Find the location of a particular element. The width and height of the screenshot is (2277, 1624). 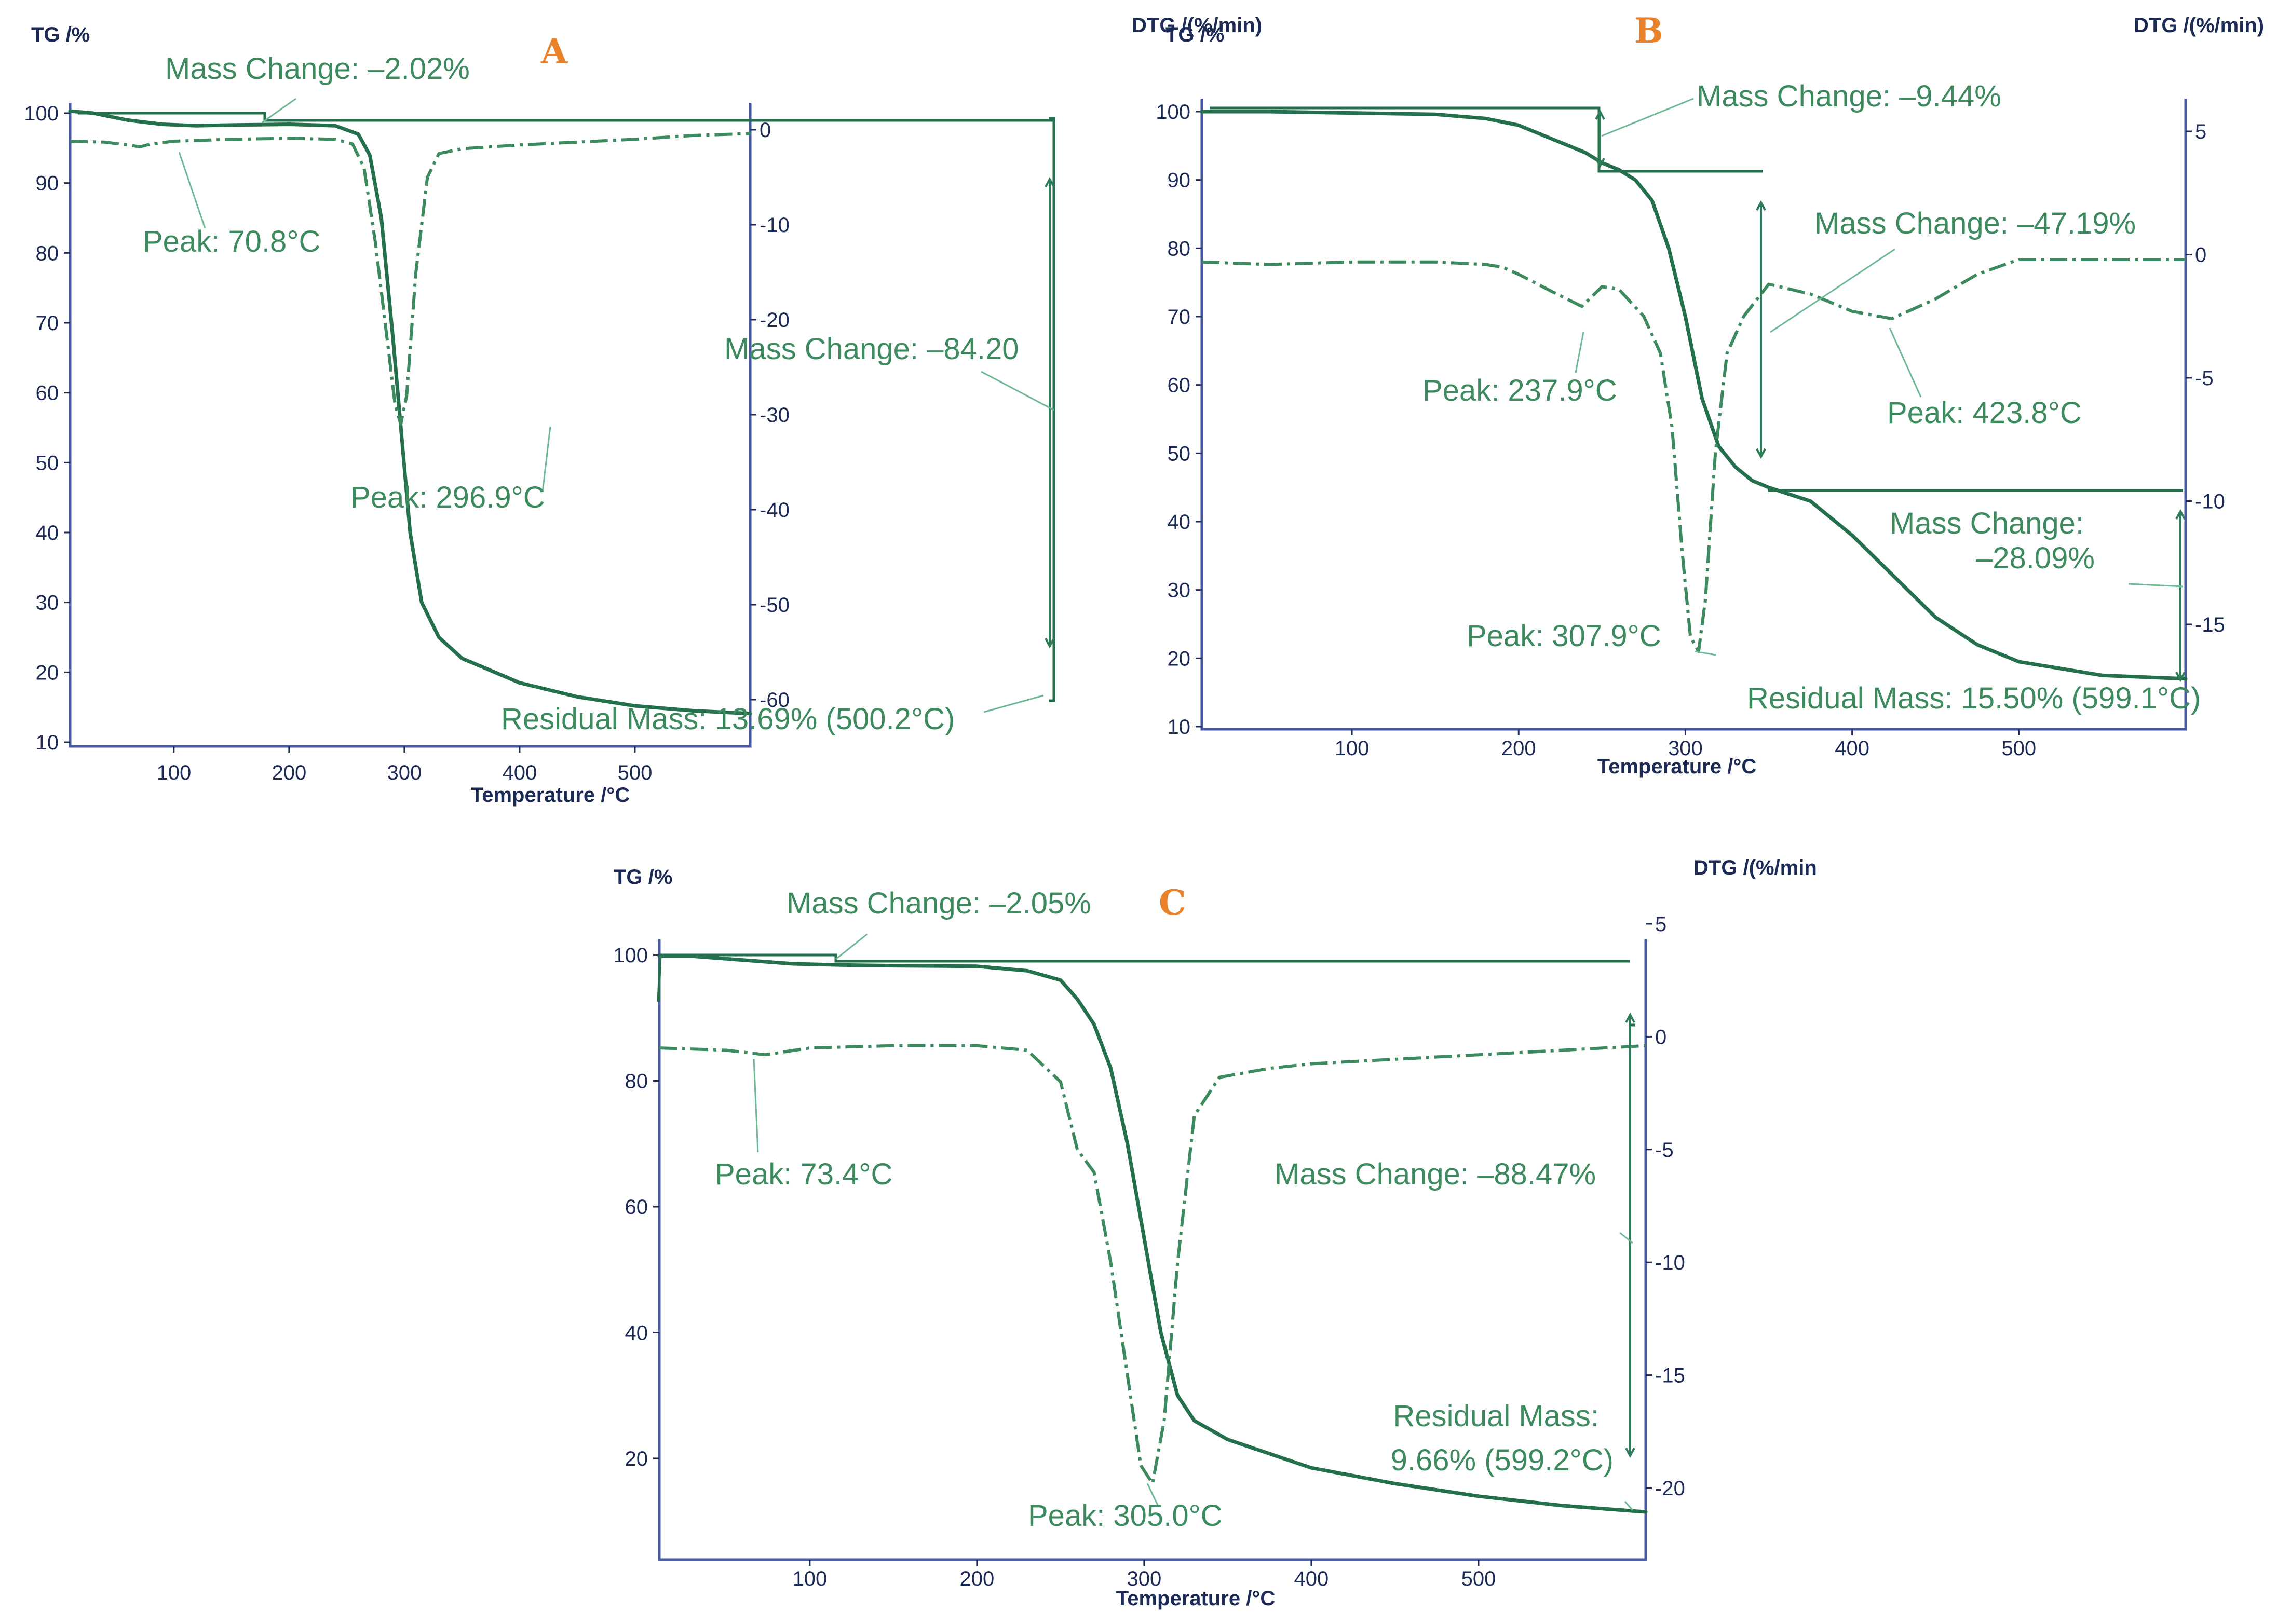

panel-c-y-tick-label-right: -10 is located at coordinates (1670, 1262).